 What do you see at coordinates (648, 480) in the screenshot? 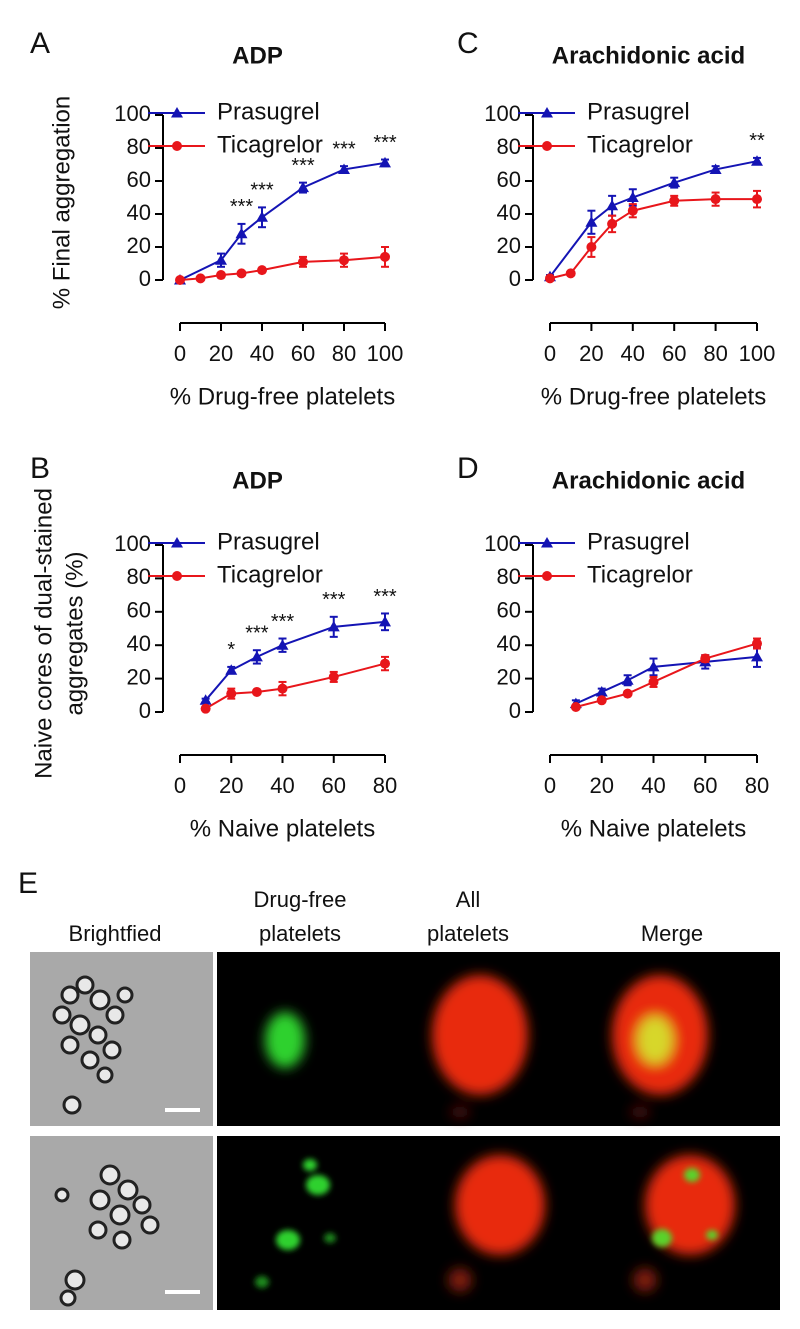
I see `chart-title: Arachidonic acid` at bounding box center [648, 480].